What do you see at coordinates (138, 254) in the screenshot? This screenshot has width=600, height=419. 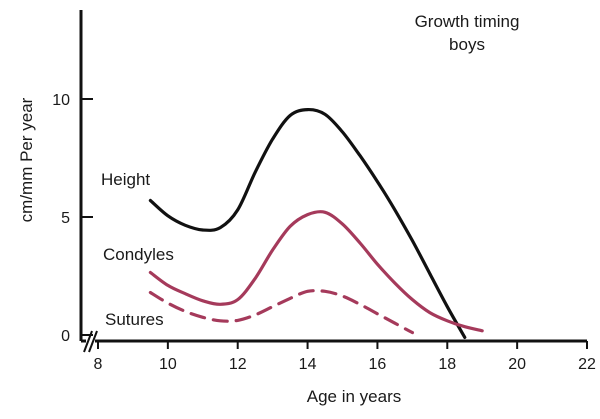 I see `series-label-condyles: Condyles` at bounding box center [138, 254].